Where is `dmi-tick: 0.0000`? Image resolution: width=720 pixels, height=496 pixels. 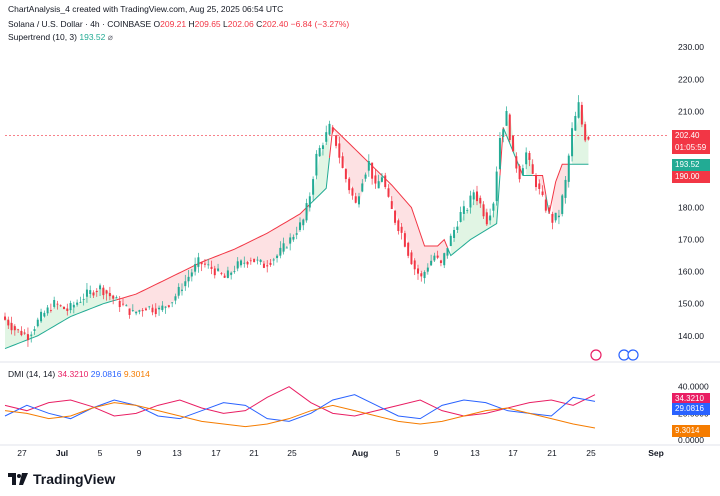 dmi-tick: 0.0000 is located at coordinates (691, 440).